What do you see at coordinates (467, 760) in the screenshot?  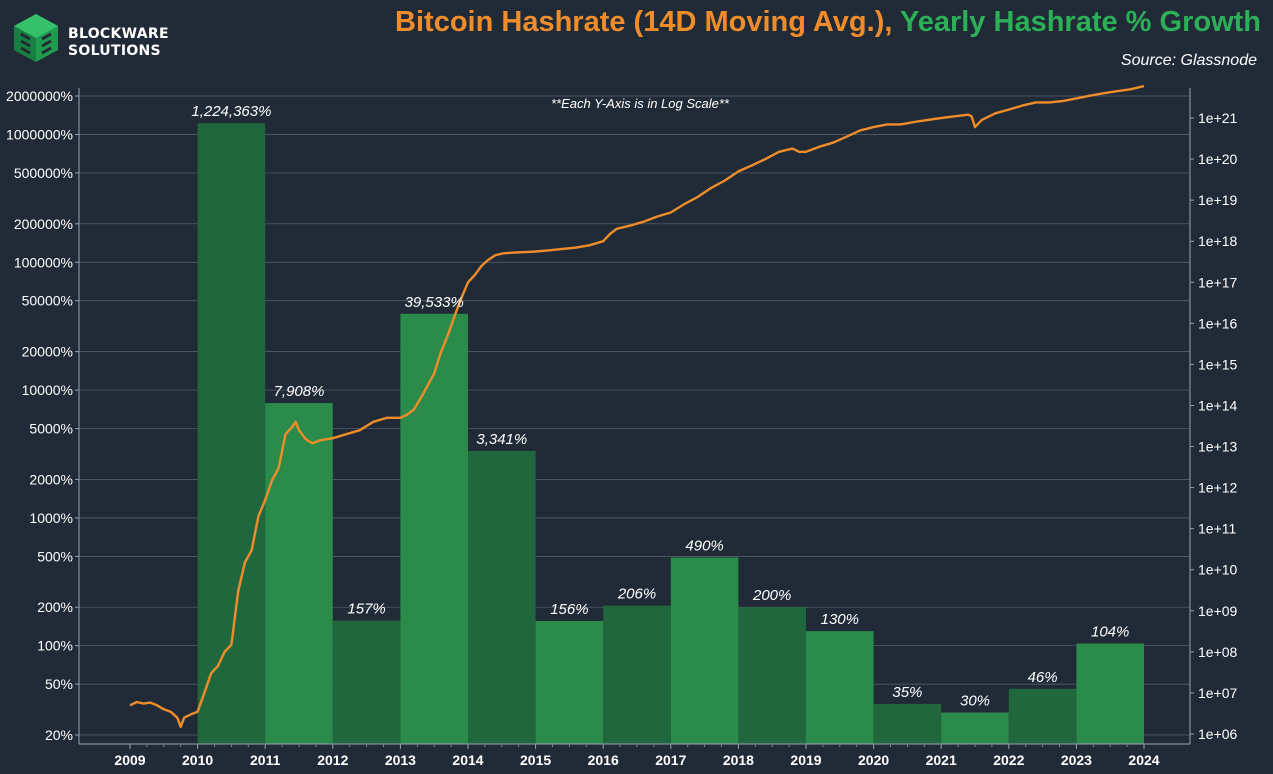 I see `x-tick-label-2014: 2014` at bounding box center [467, 760].